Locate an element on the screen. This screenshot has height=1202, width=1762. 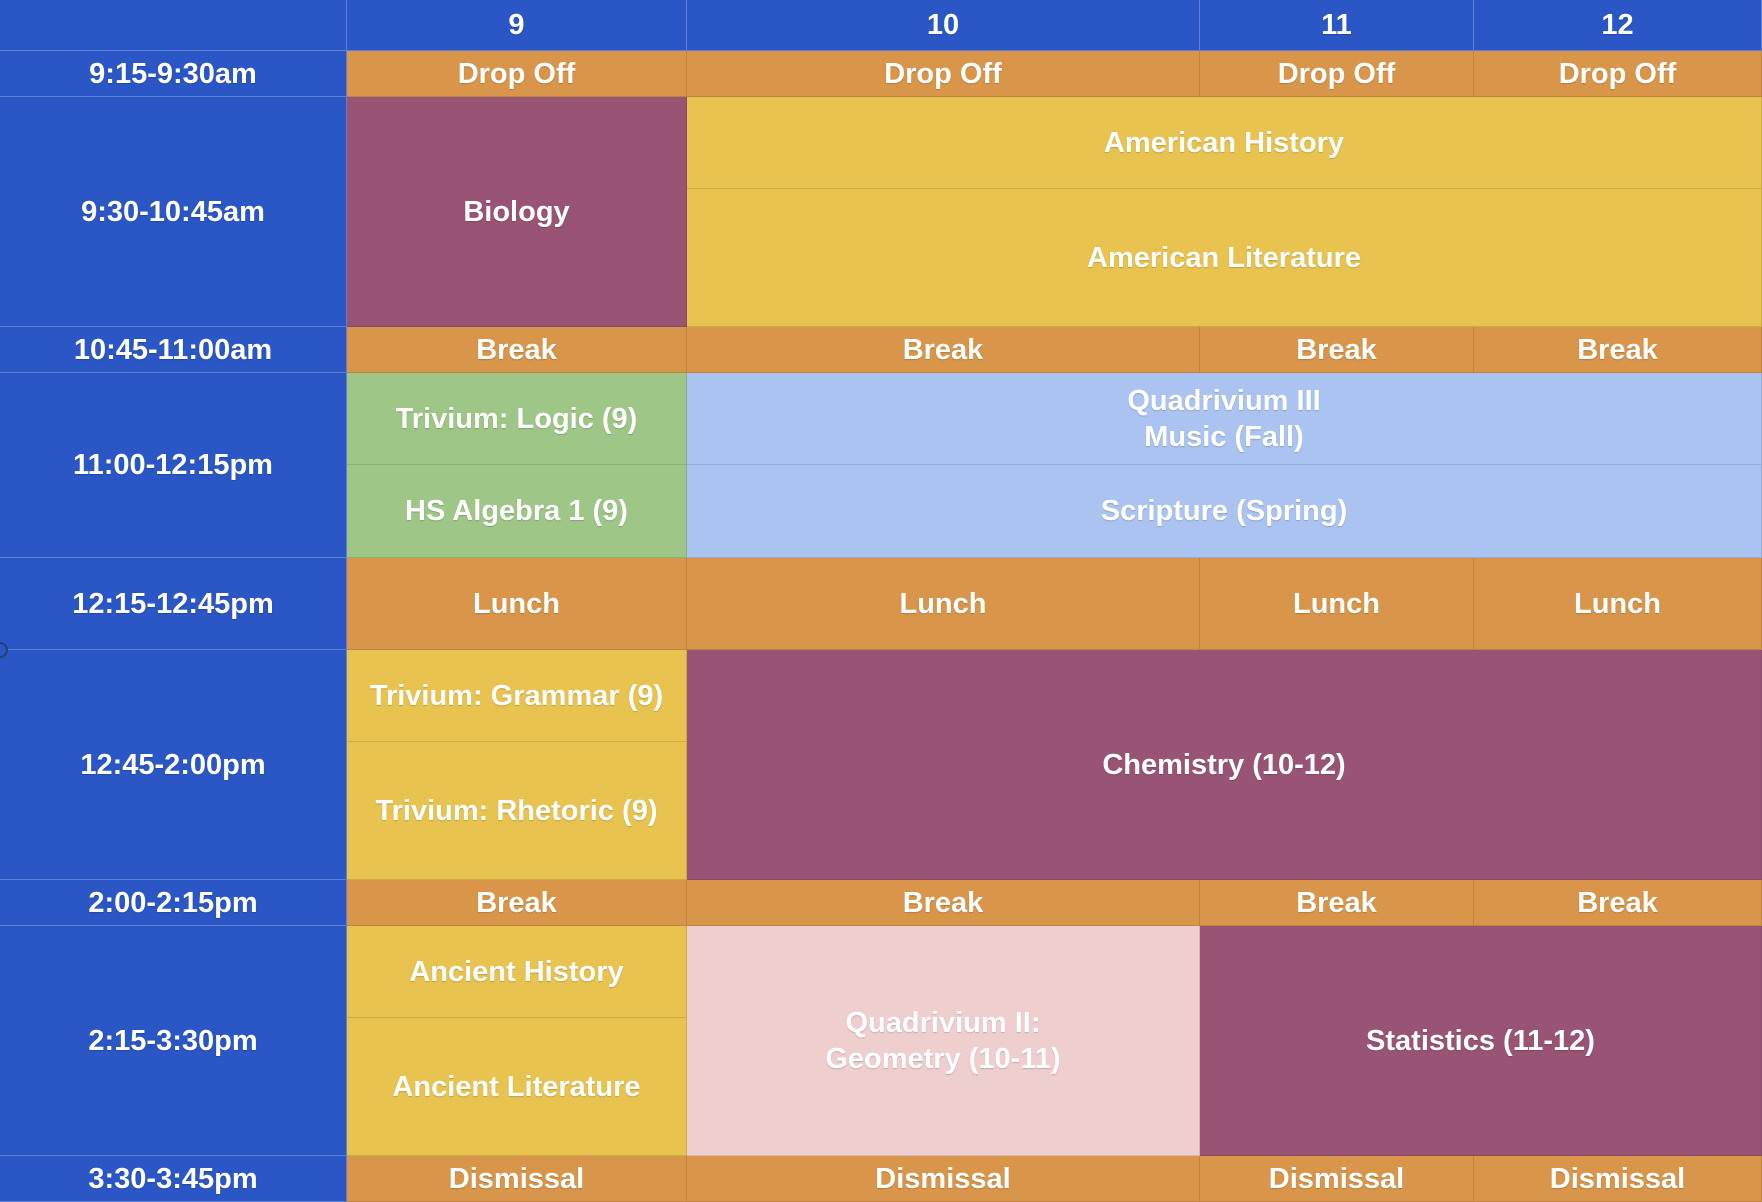
header-corner-cell is located at coordinates (173, 25).